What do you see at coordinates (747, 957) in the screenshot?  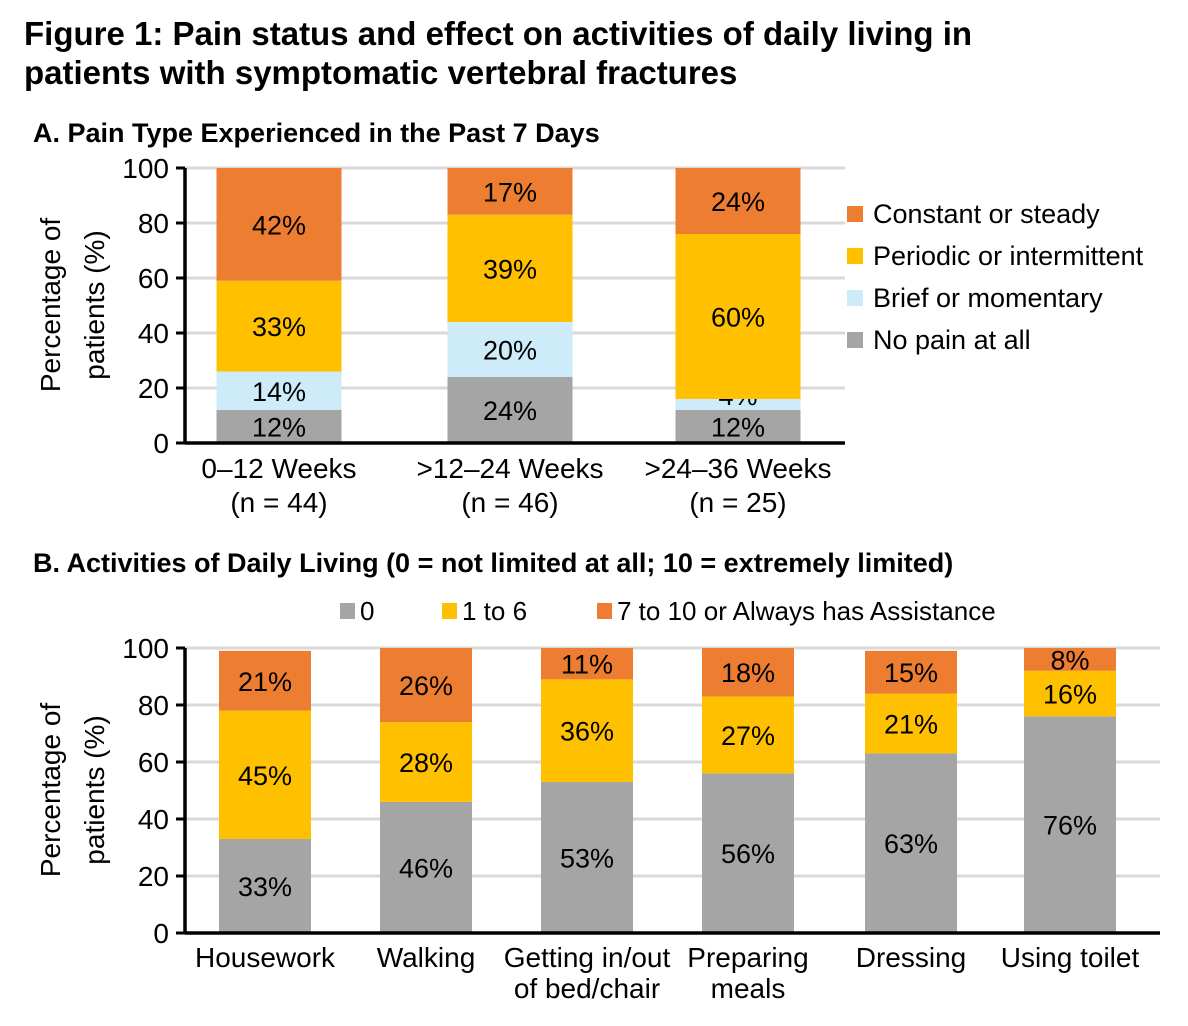 I see `x-category-label: Preparing` at bounding box center [747, 957].